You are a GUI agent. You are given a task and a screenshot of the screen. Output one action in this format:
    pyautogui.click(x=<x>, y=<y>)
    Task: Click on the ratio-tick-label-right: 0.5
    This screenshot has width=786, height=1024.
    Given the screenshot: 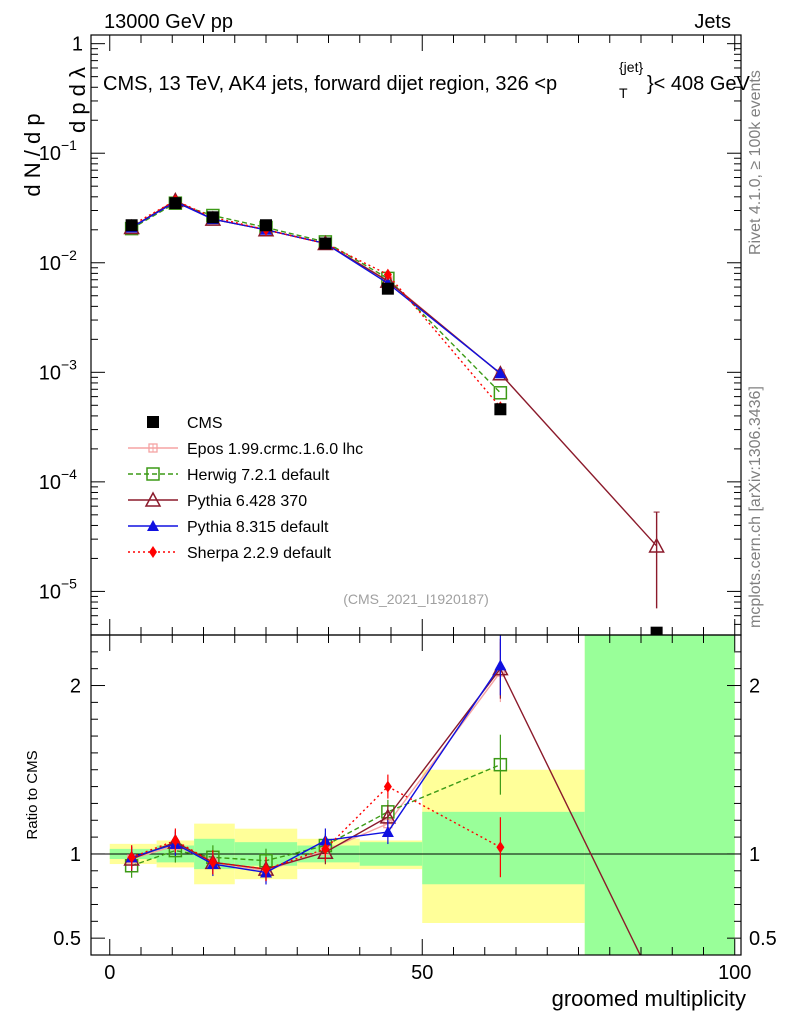 What is the action you would take?
    pyautogui.click(x=763, y=939)
    